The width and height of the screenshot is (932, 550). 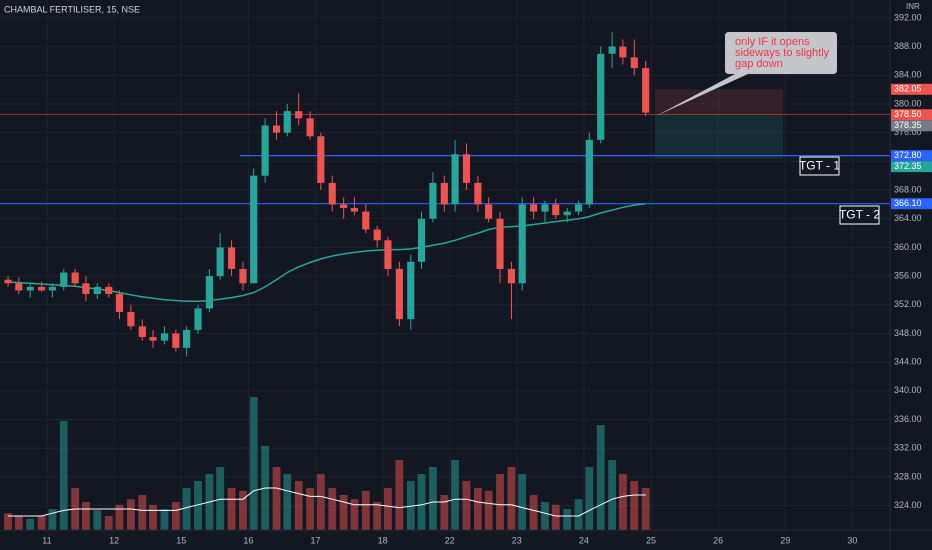 I want to click on y-tick-label: 364.00, so click(x=908, y=218).